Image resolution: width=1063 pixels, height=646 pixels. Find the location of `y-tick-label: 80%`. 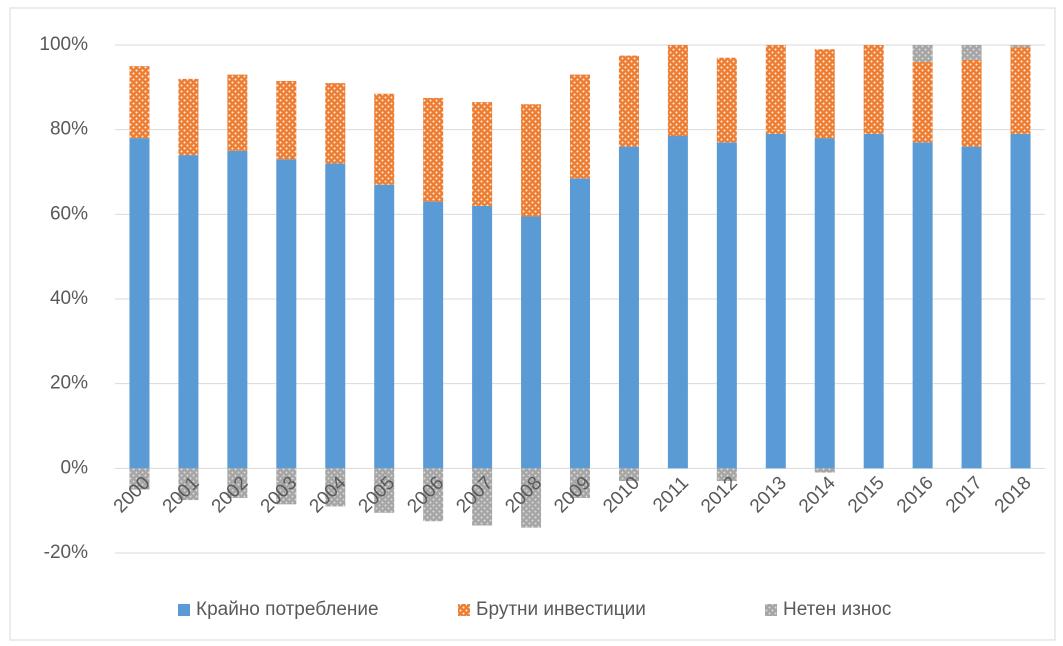

y-tick-label: 80% is located at coordinates (69, 129).